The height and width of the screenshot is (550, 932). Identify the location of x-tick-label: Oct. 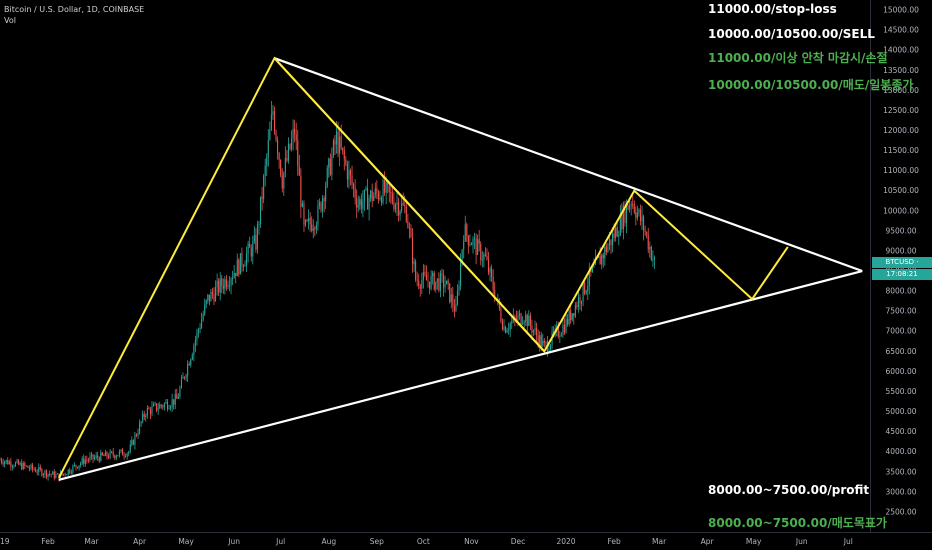
(423, 541).